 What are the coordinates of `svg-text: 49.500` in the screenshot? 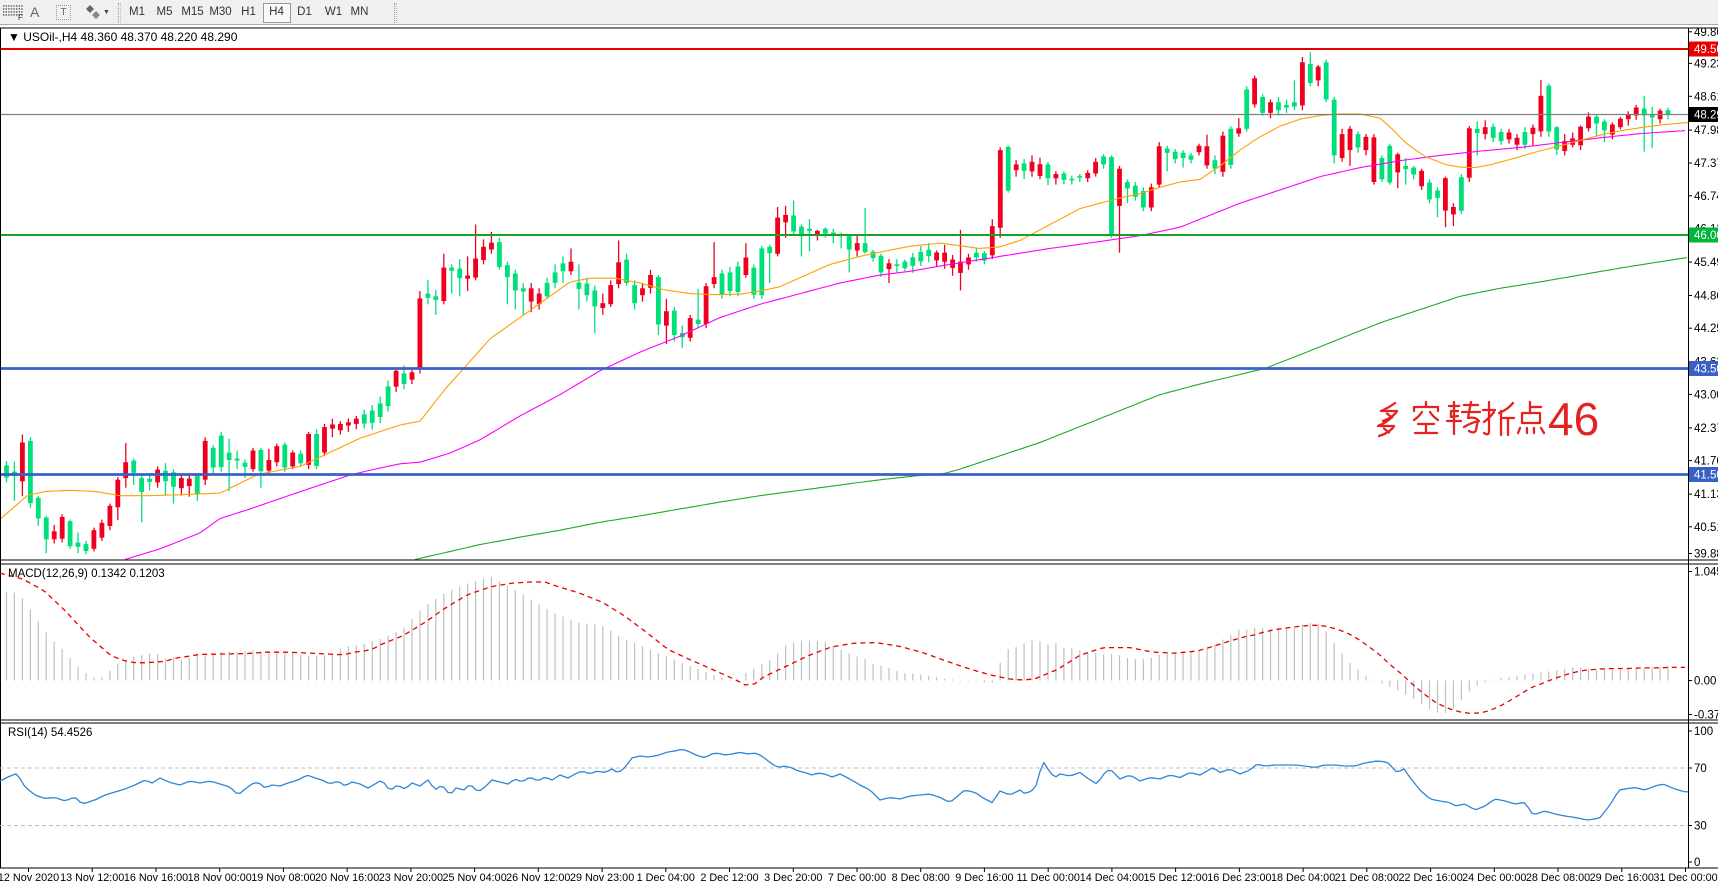 It's located at (1706, 50).